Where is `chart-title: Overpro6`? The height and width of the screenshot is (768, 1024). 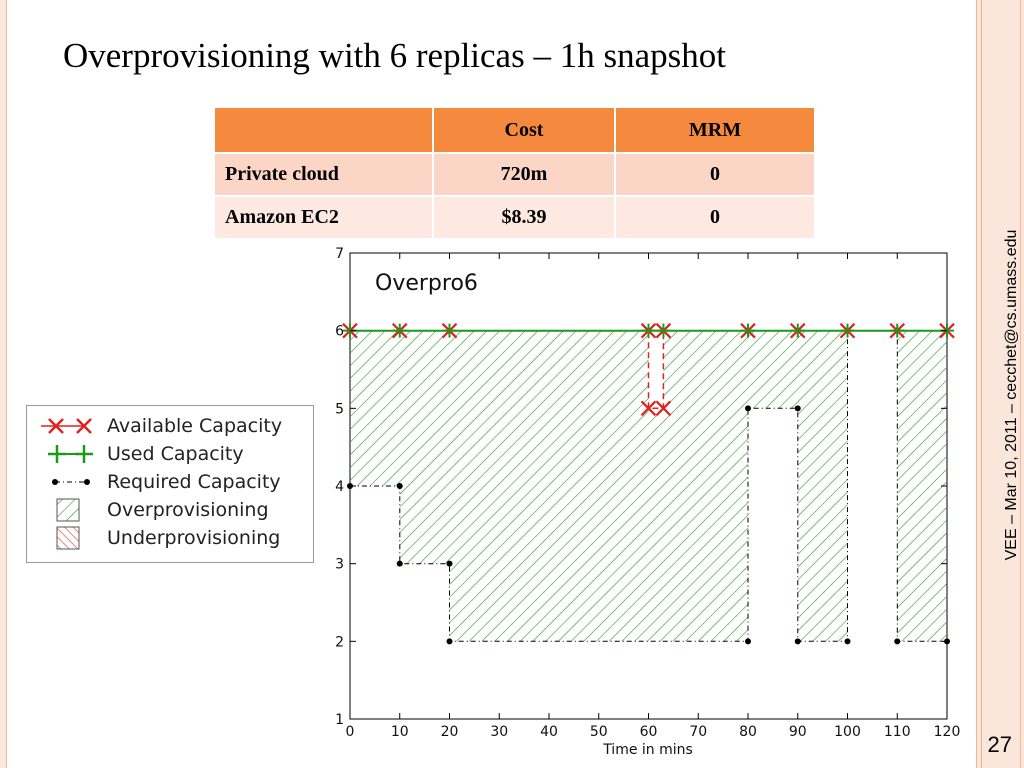
chart-title: Overpro6 is located at coordinates (426, 283).